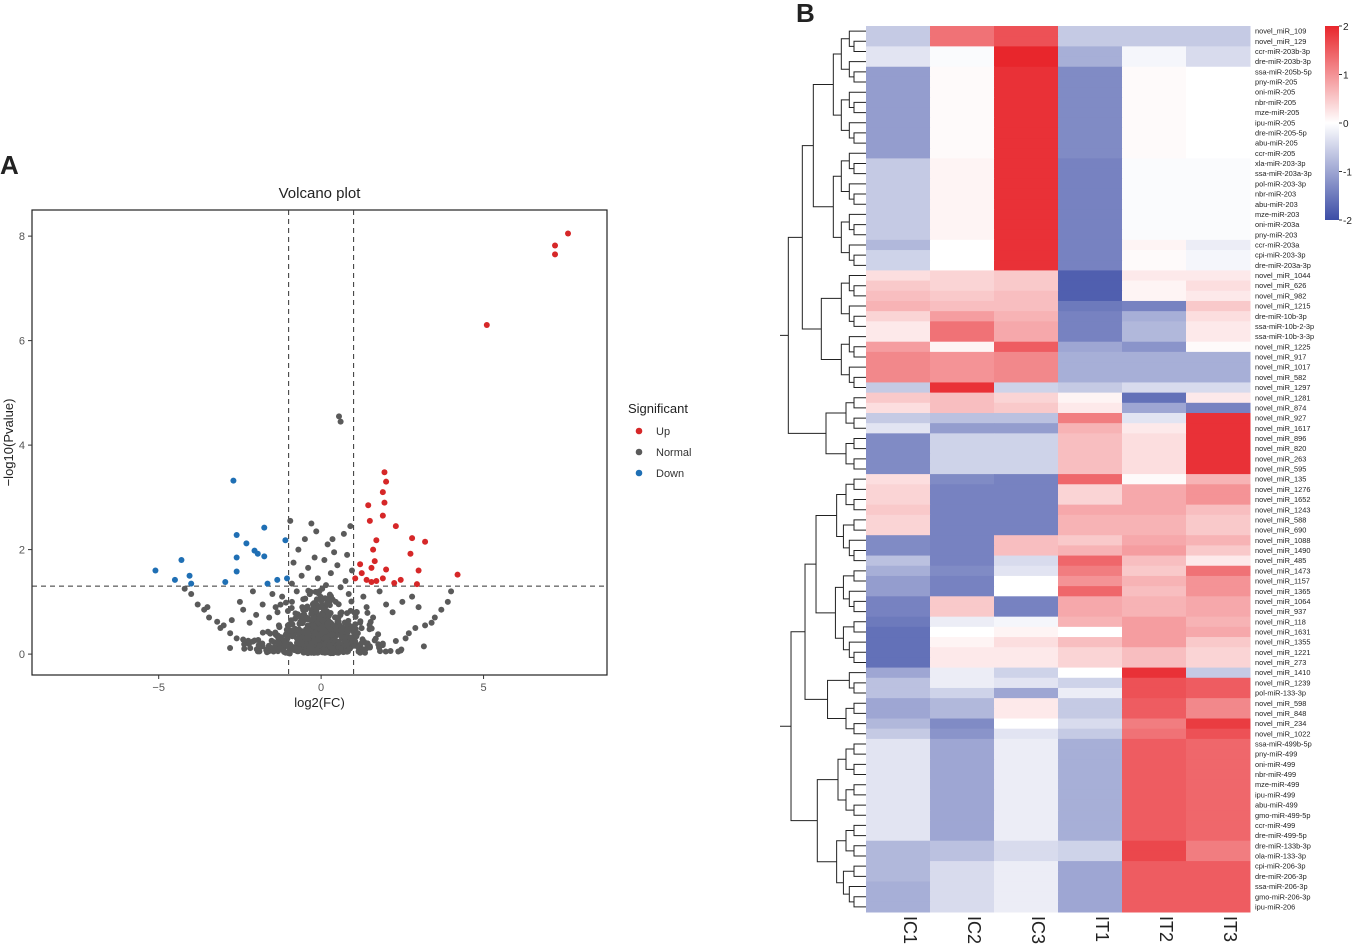 Image resolution: width=1352 pixels, height=945 pixels. What do you see at coordinates (673, 453) in the screenshot?
I see `legend-label-normal: Normal` at bounding box center [673, 453].